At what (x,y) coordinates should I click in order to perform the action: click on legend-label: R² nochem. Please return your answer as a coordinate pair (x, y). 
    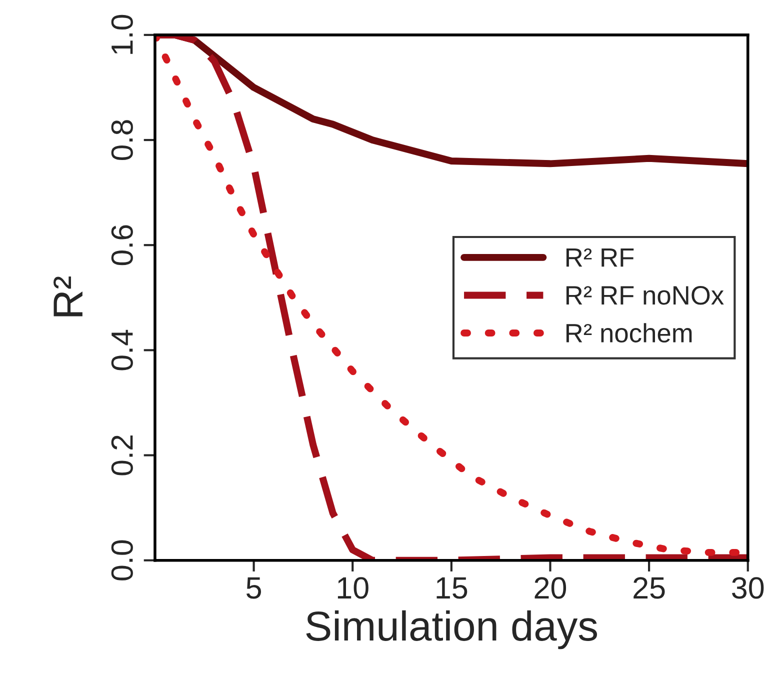
    Looking at the image, I should click on (629, 333).